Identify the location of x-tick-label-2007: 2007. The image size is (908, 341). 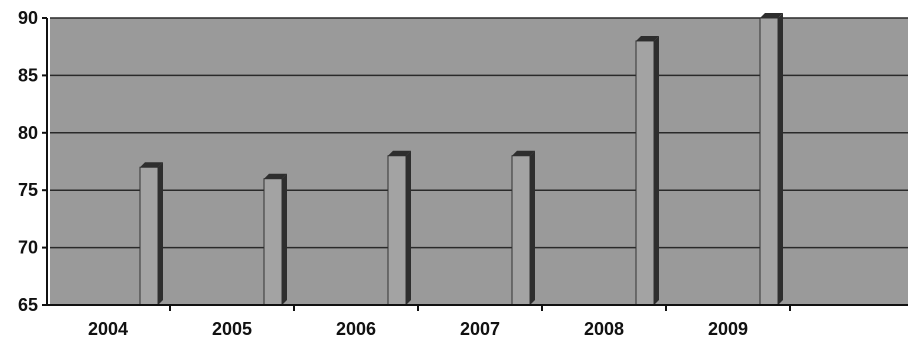
(480, 329).